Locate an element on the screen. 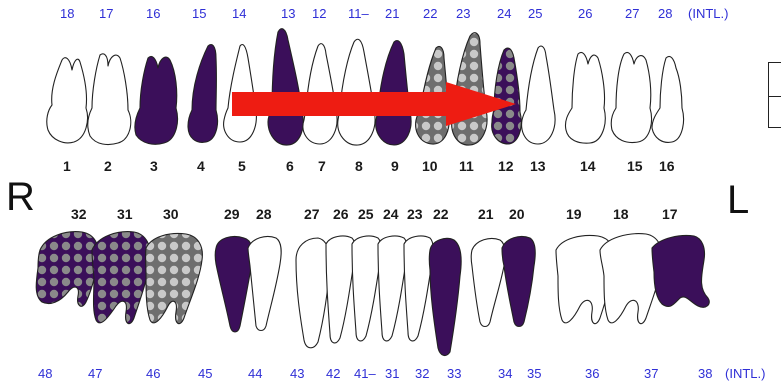  lower-intl-number: 44 is located at coordinates (255, 373).